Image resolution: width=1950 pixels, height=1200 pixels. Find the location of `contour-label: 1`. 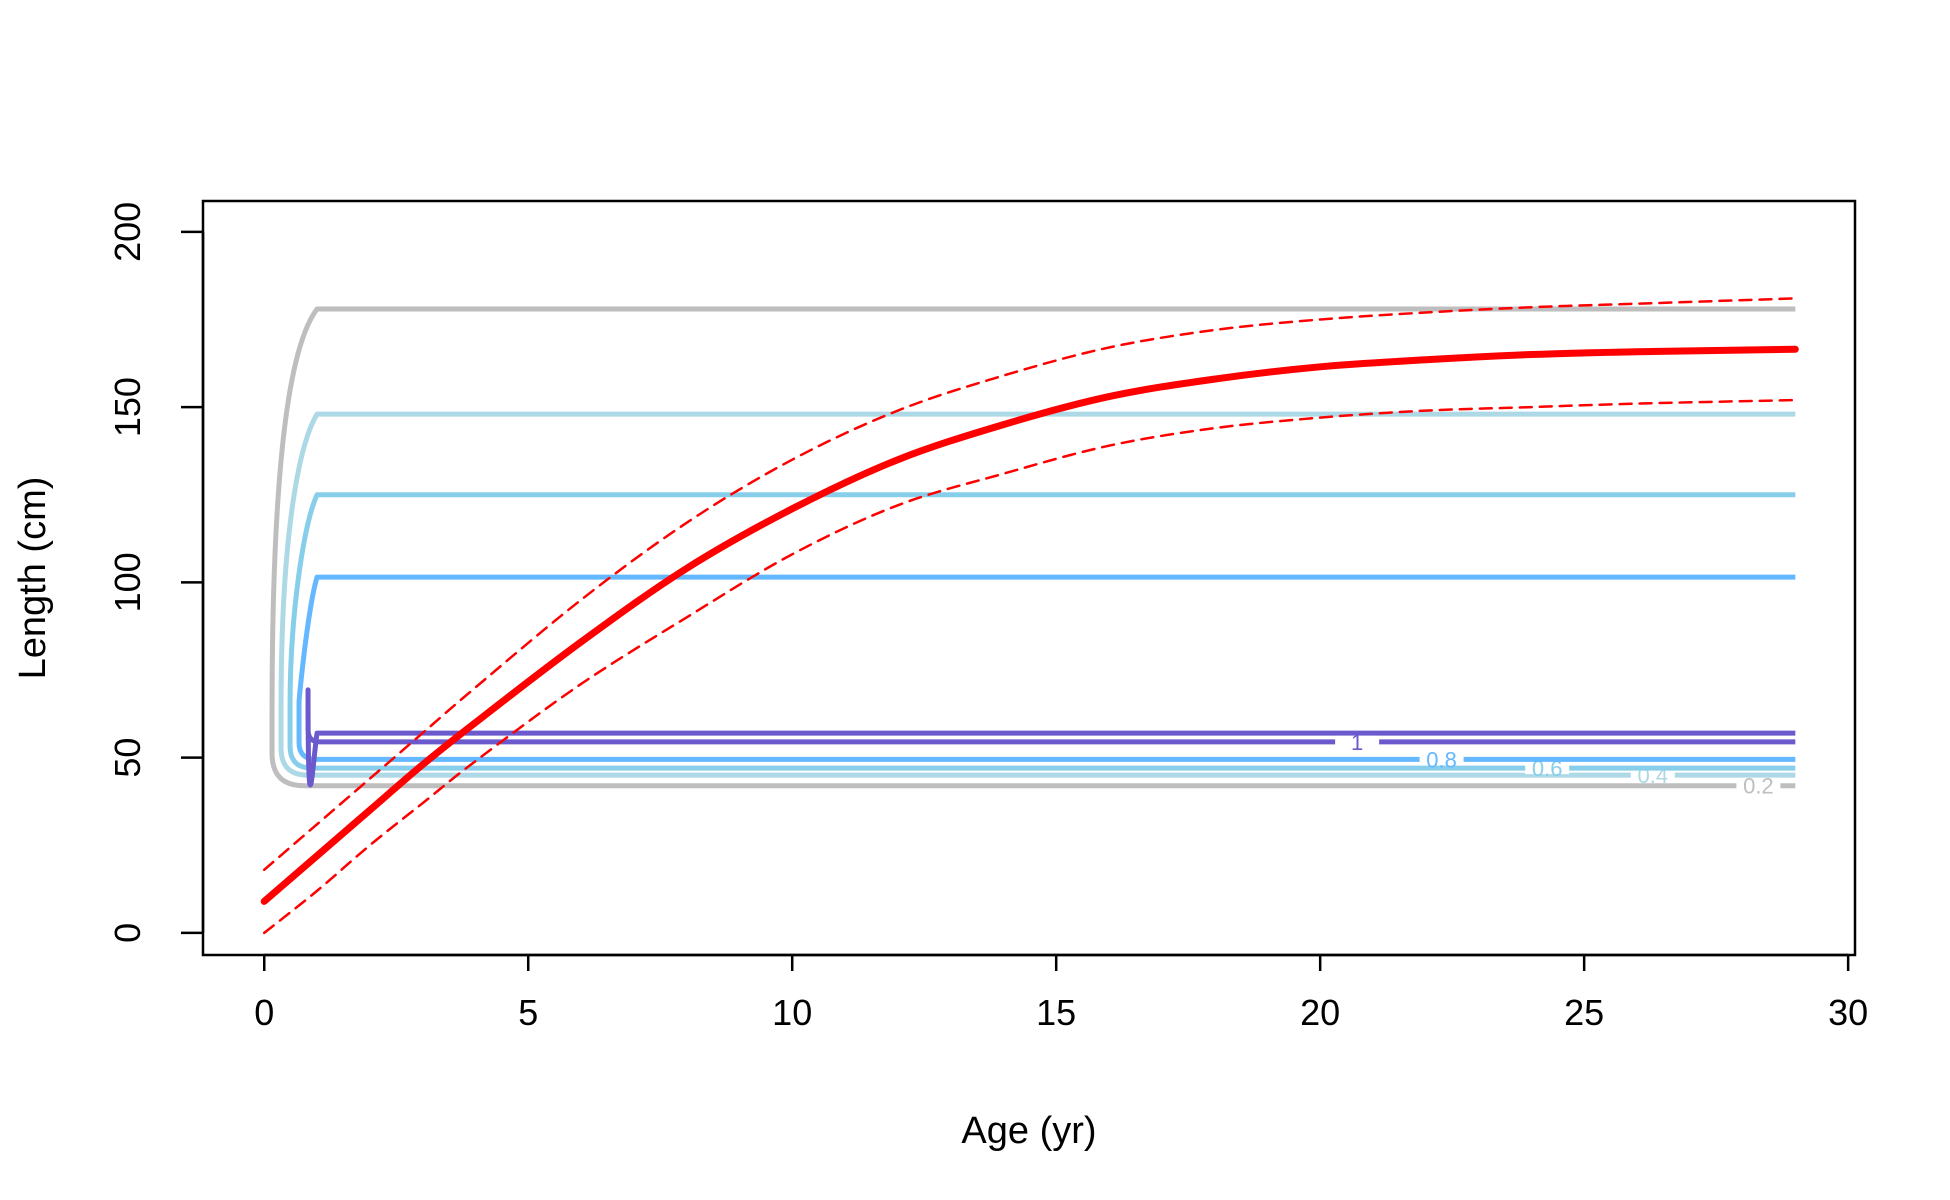

contour-label: 1 is located at coordinates (1357, 742).